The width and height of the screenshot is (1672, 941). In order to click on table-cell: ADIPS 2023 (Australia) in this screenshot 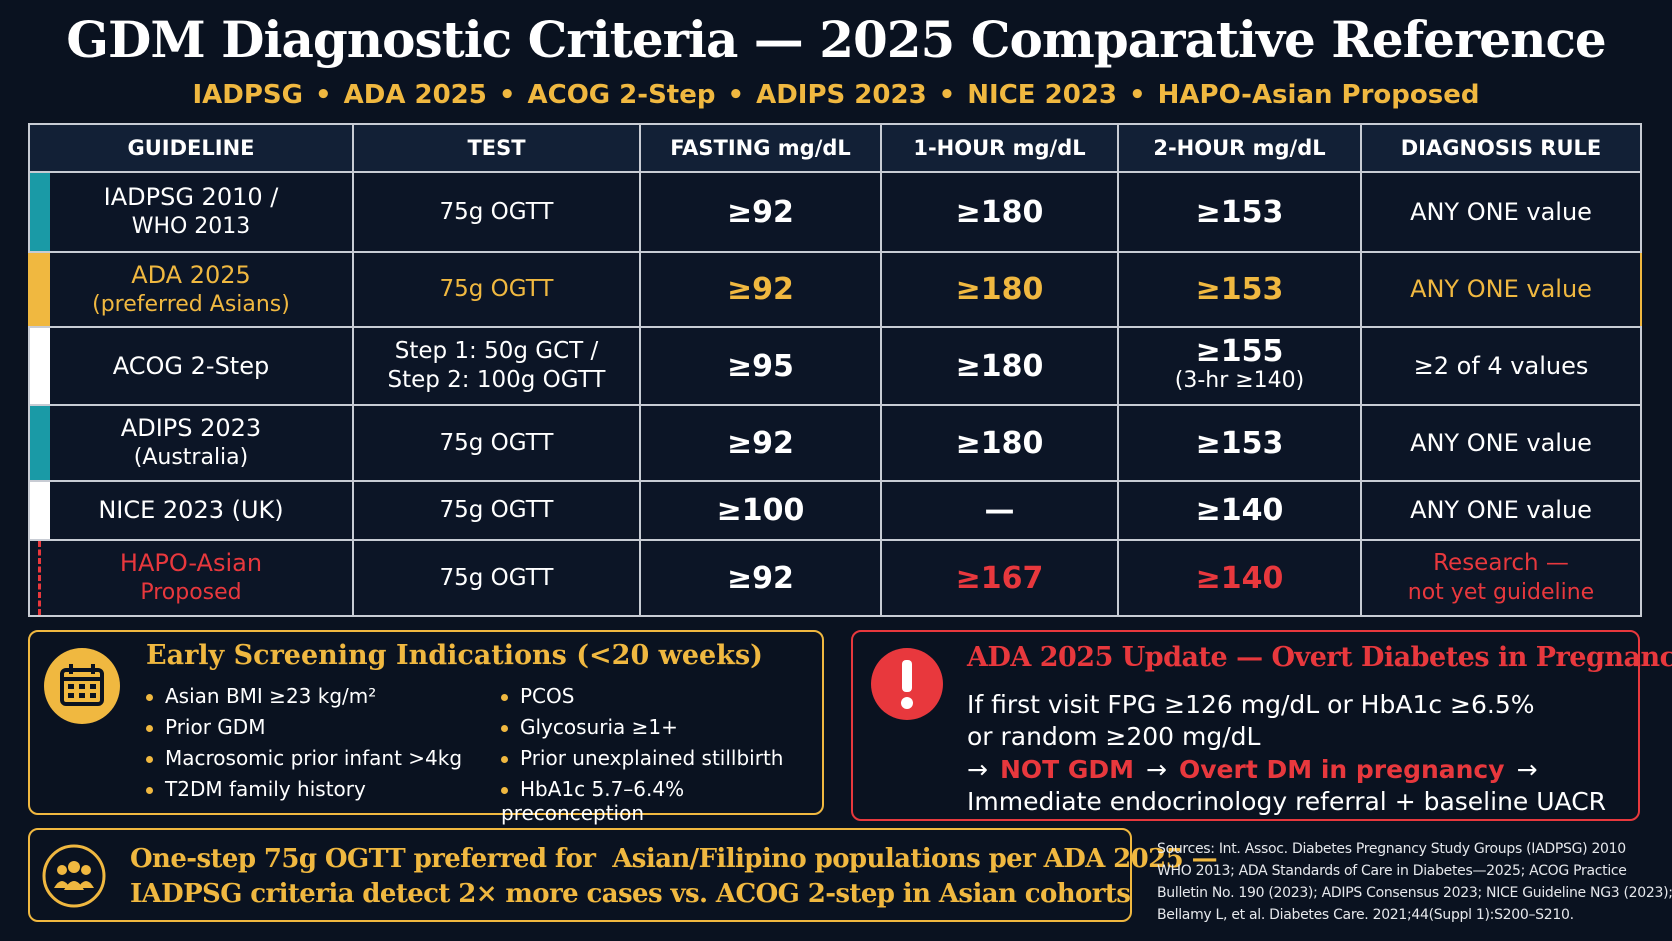, I will do `click(191, 443)`.